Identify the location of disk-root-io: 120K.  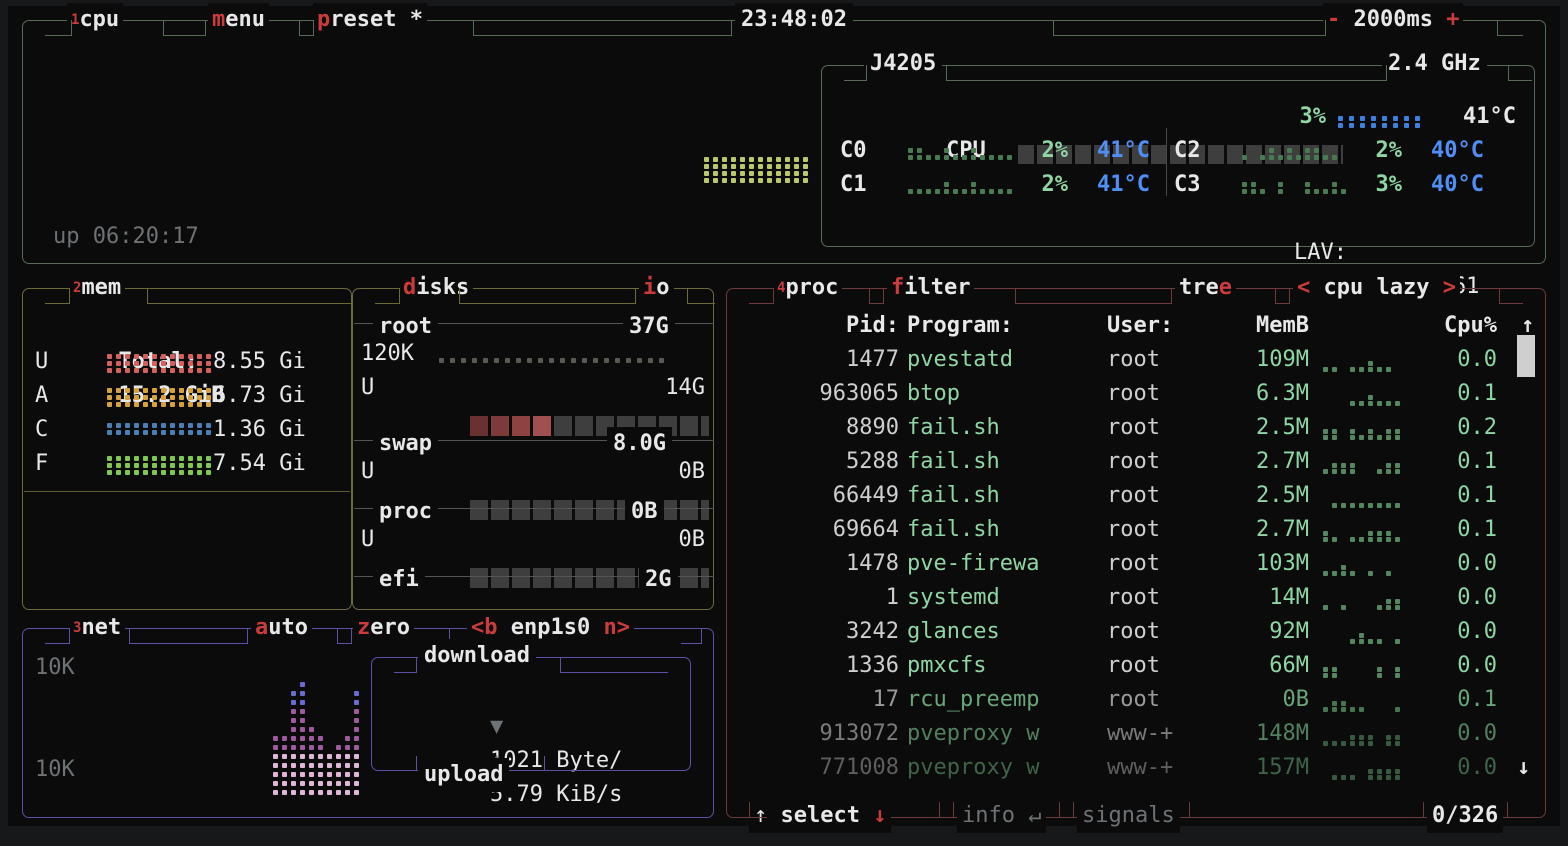
(387, 353).